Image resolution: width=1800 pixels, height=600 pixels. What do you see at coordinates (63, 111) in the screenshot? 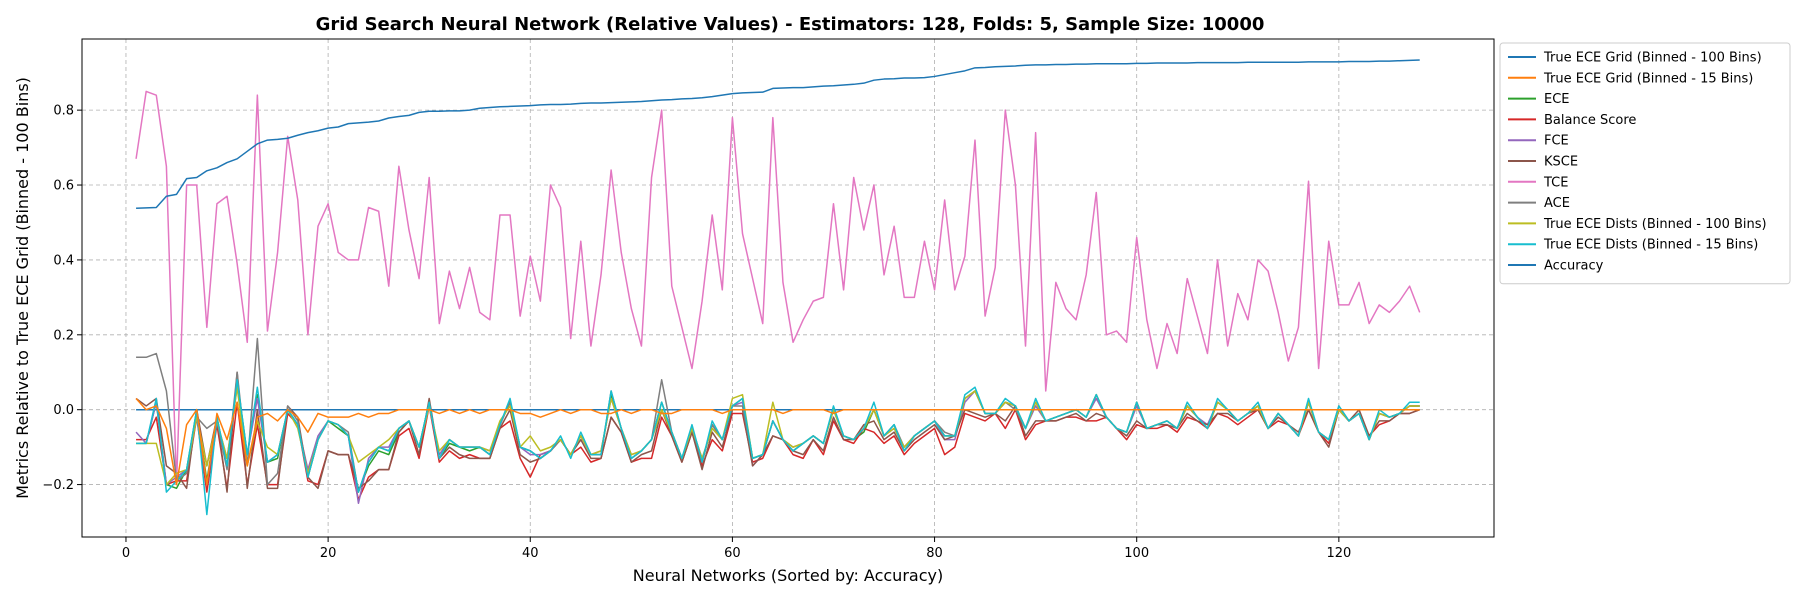
I see `y-tick-label: 0.8` at bounding box center [63, 111].